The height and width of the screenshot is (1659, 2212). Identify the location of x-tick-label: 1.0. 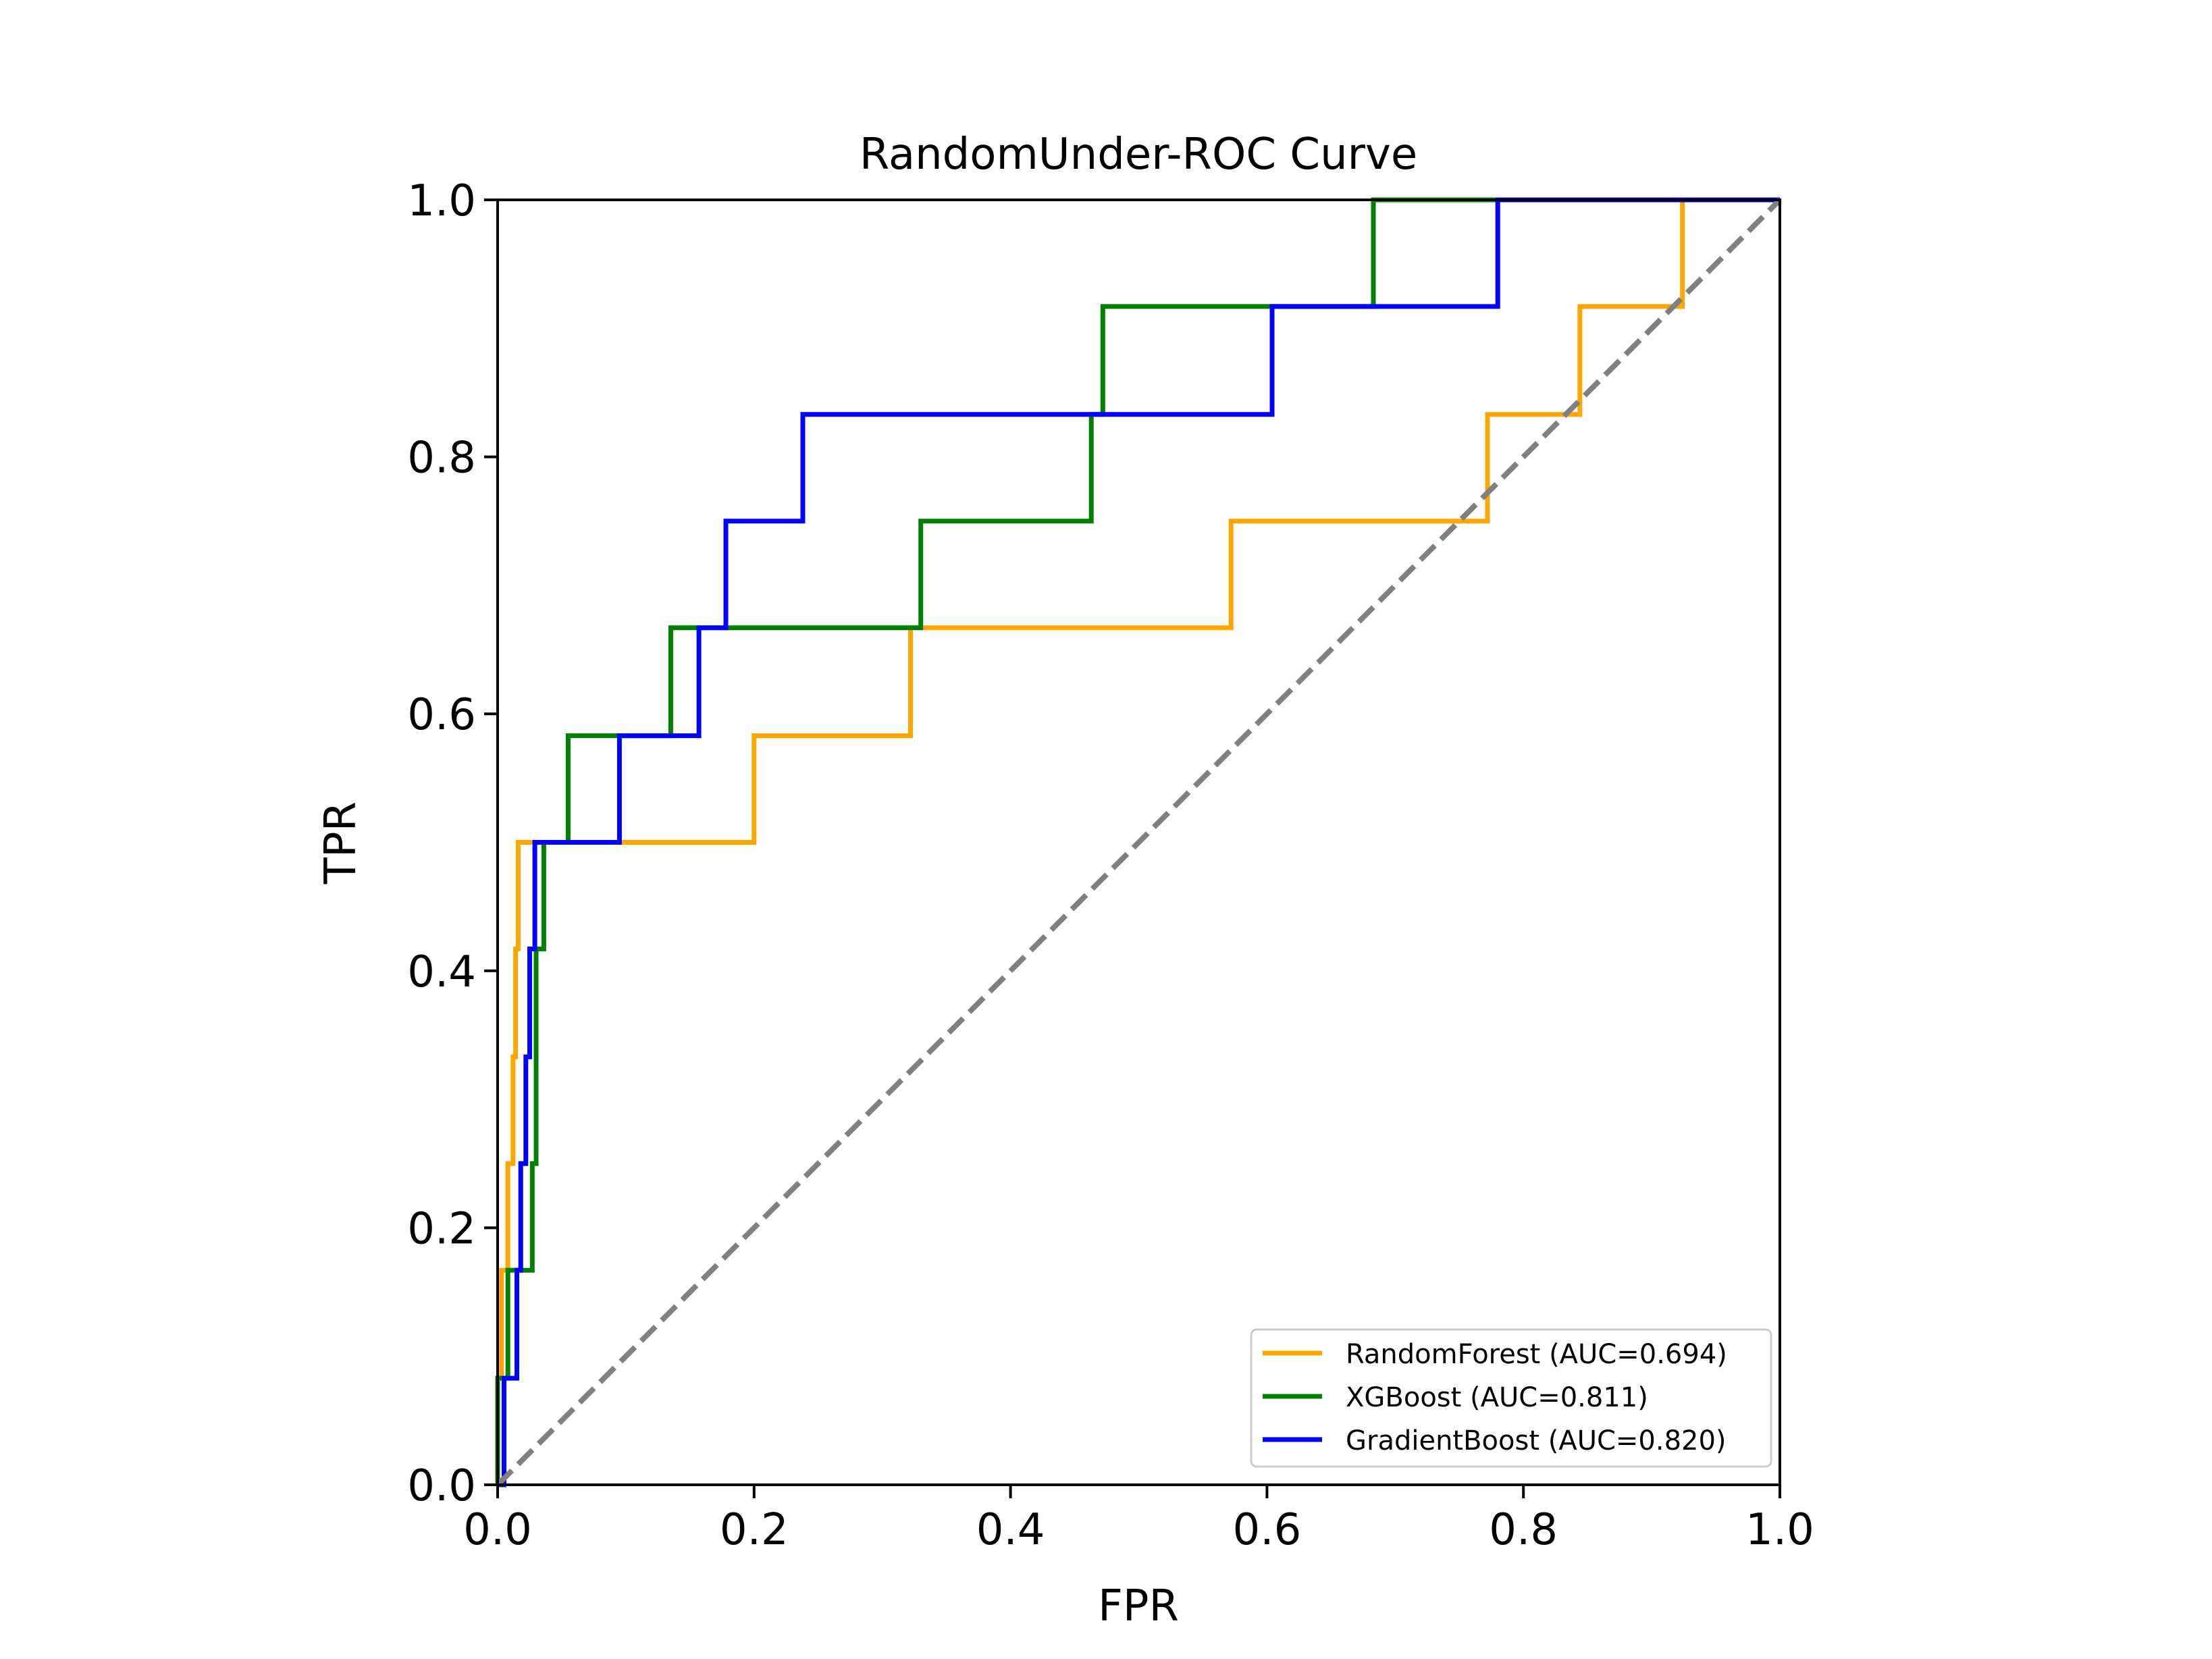
(1779, 1530).